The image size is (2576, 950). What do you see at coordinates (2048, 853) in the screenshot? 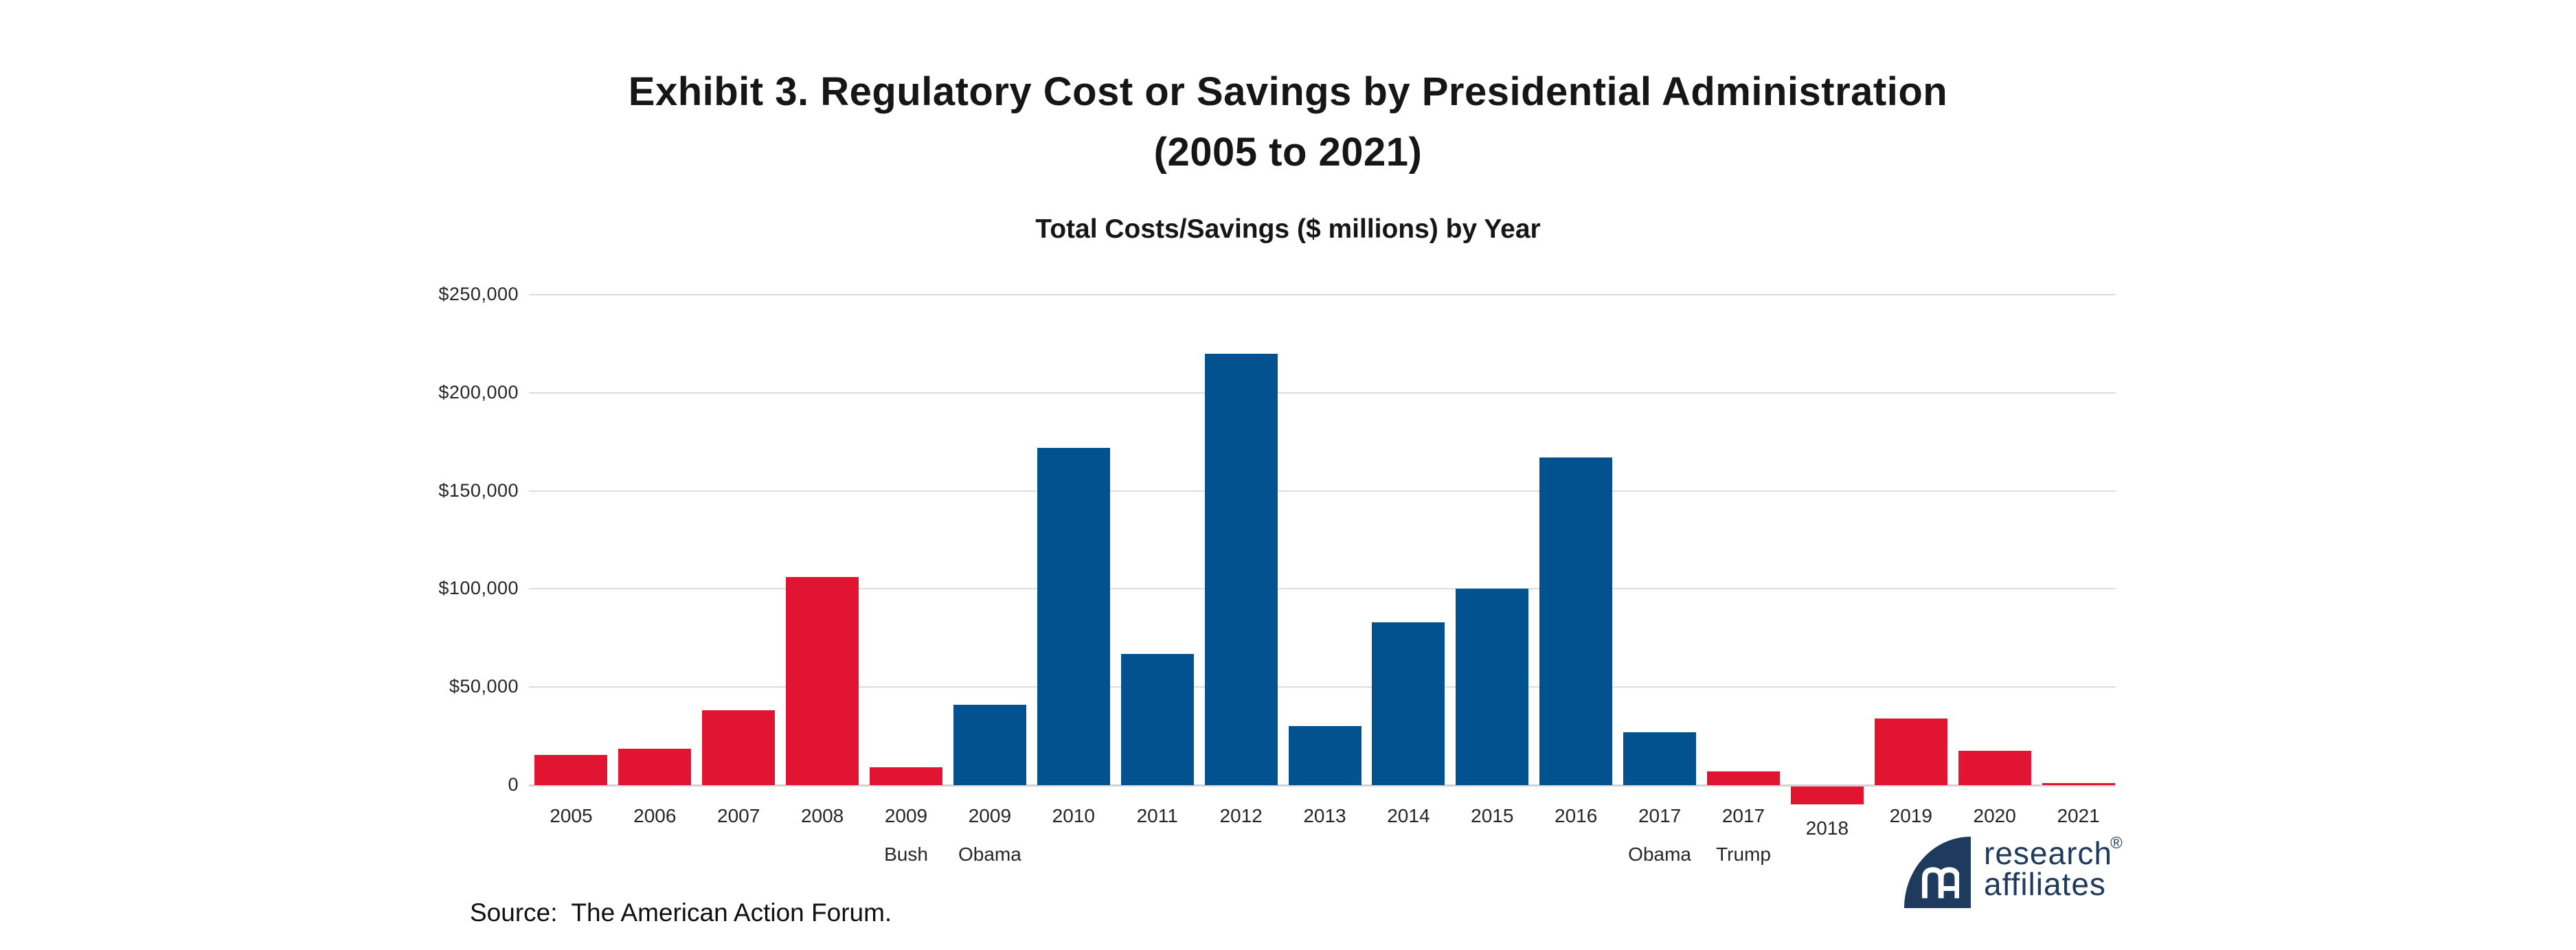
I see `logo-word-research: research` at bounding box center [2048, 853].